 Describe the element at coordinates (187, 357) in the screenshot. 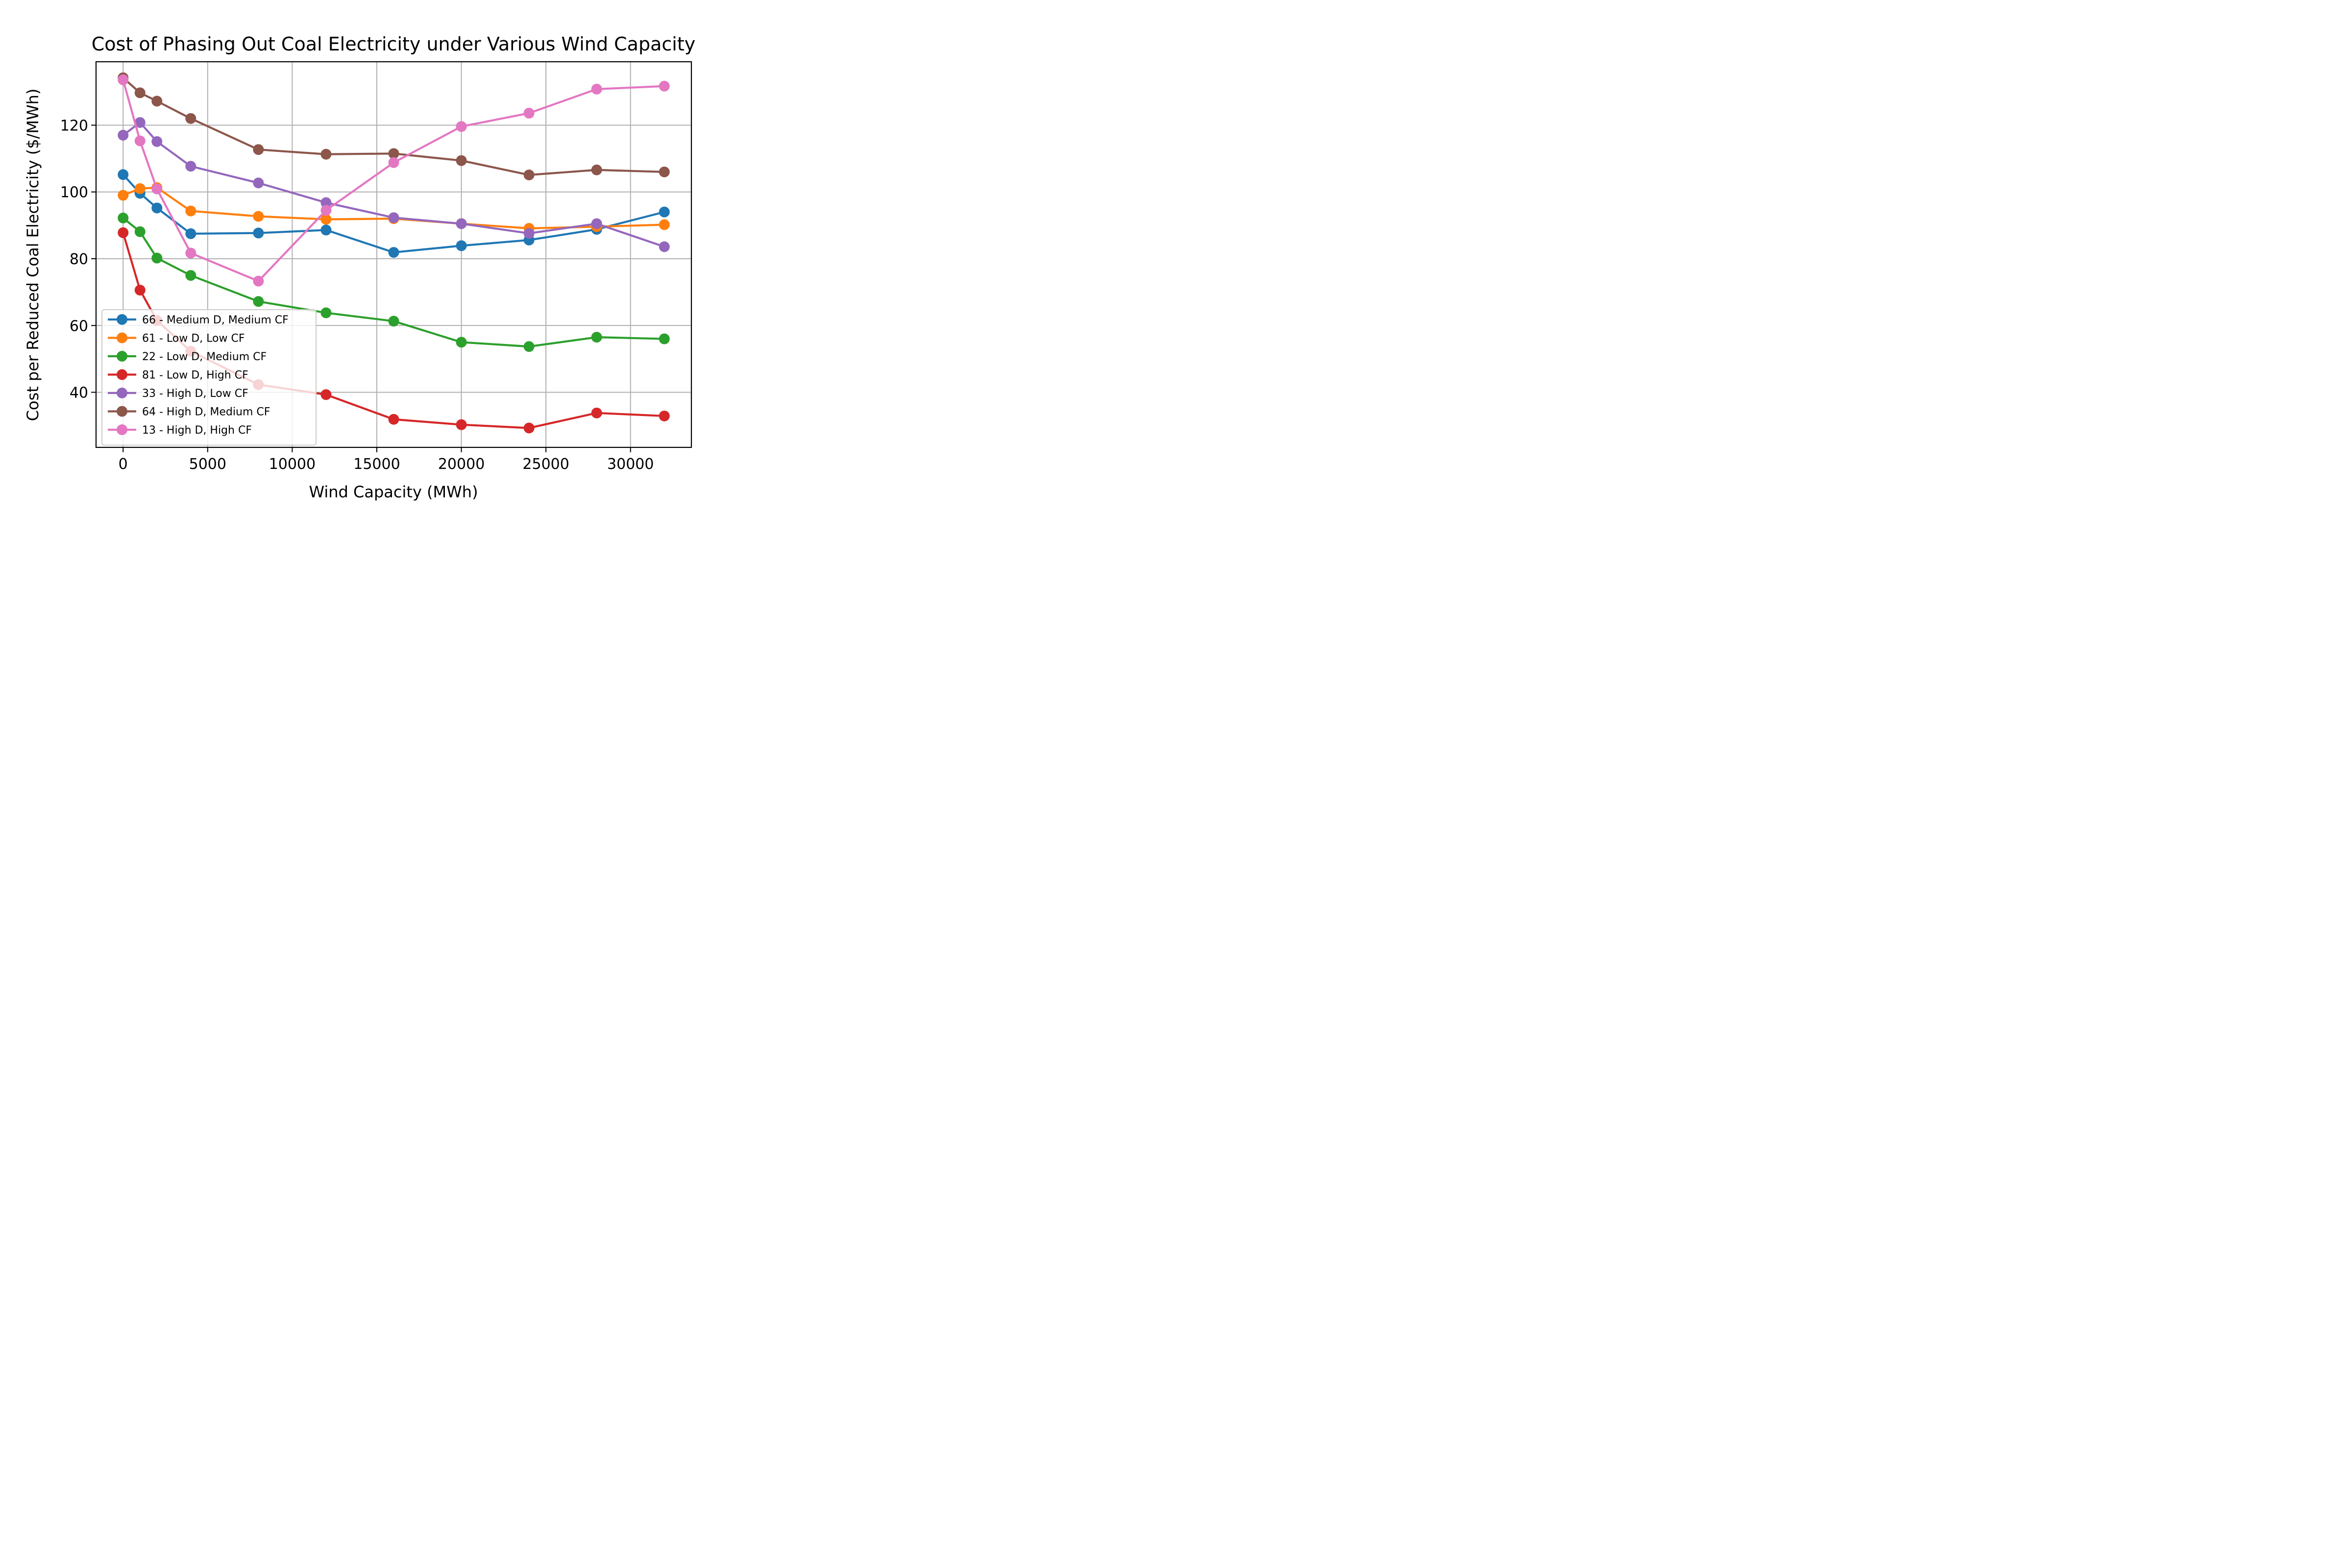

I see `legend-item-22-low-d-medium-cf: 22 - Low D, Medium CF` at that location.